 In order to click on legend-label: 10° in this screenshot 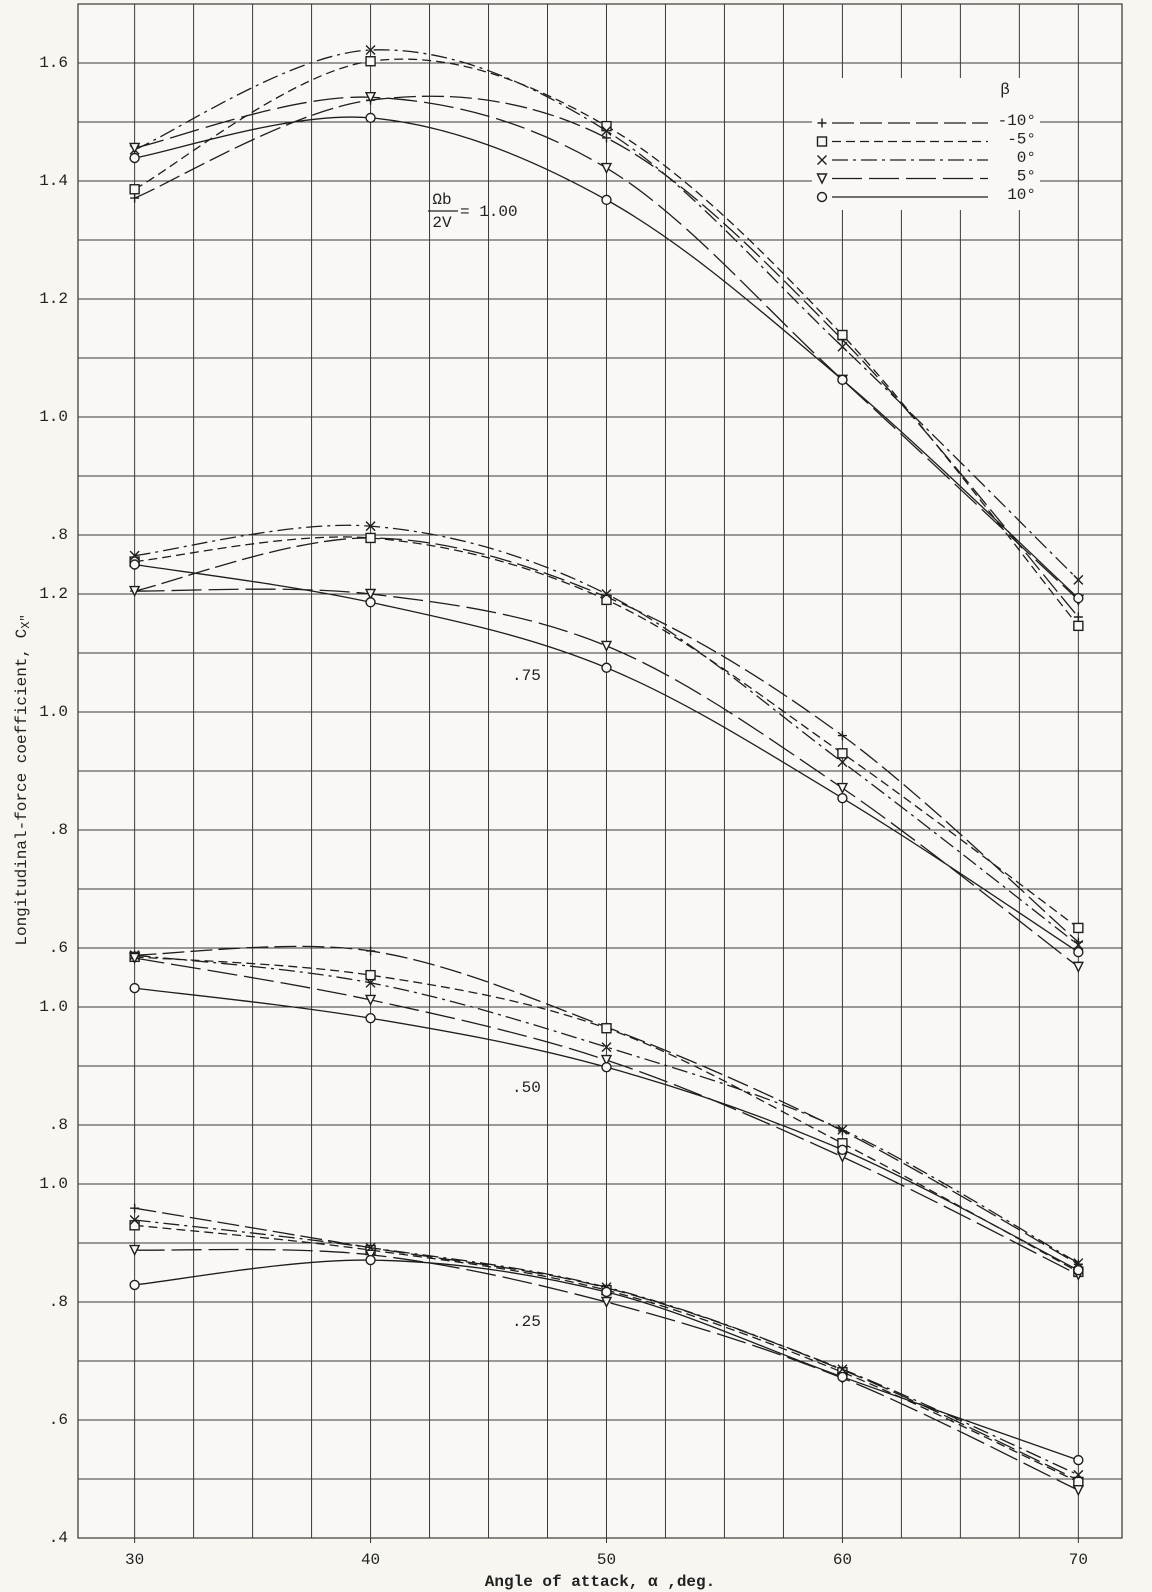, I will do `click(1021, 195)`.